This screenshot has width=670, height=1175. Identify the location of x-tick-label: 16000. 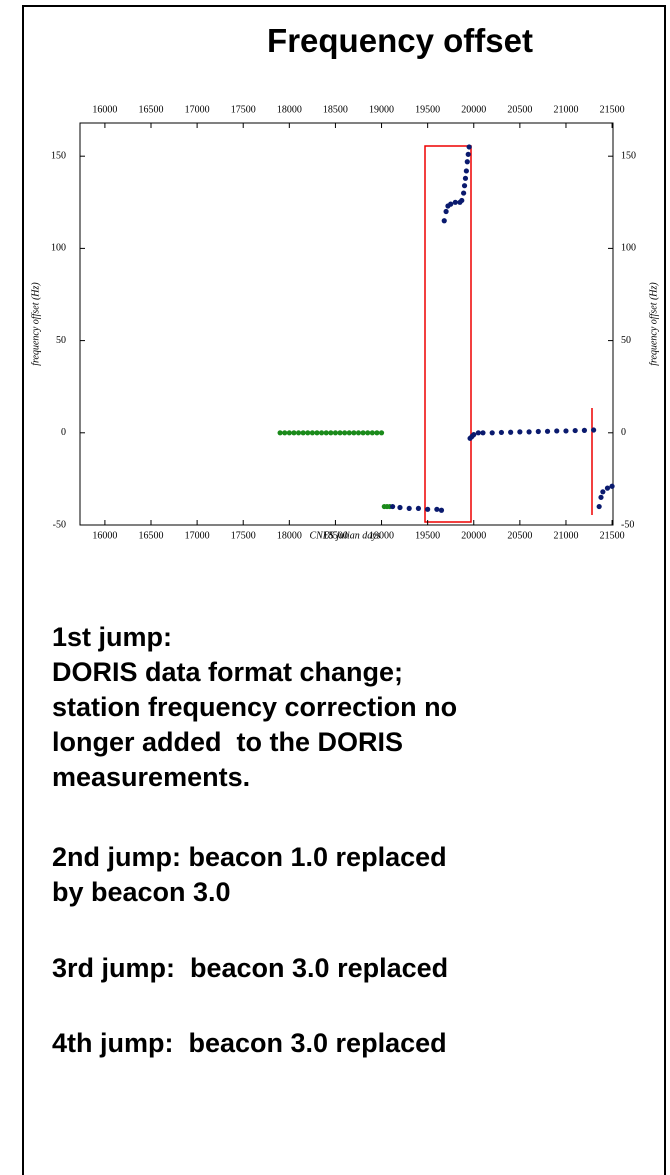
(104, 535).